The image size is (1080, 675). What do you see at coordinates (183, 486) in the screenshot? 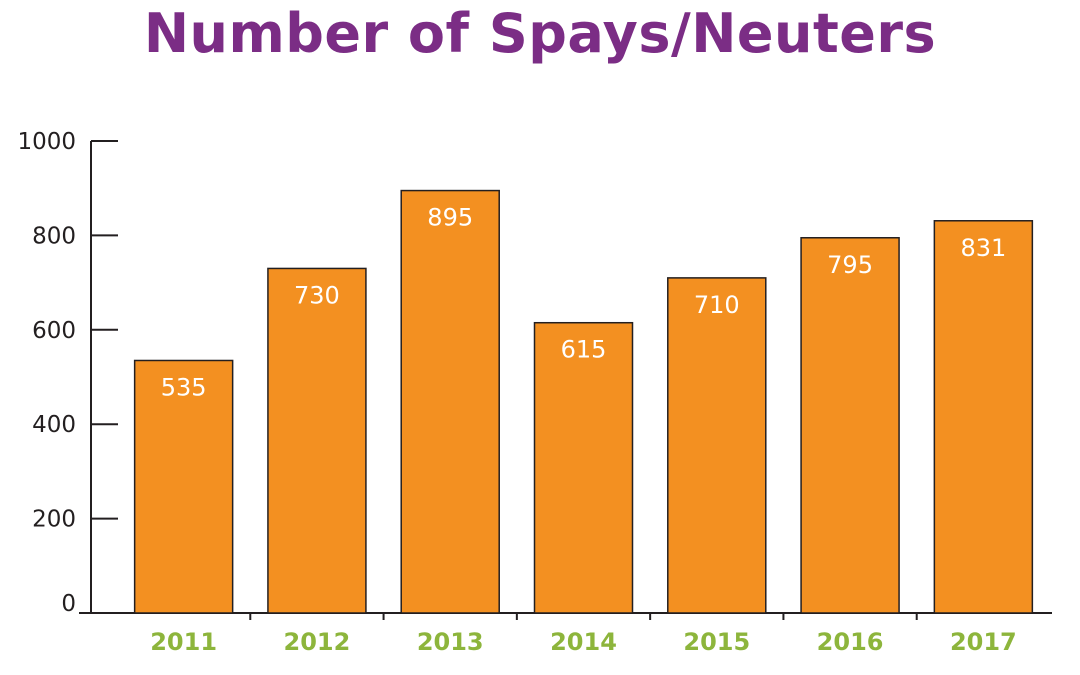
I see `bar-2011` at bounding box center [183, 486].